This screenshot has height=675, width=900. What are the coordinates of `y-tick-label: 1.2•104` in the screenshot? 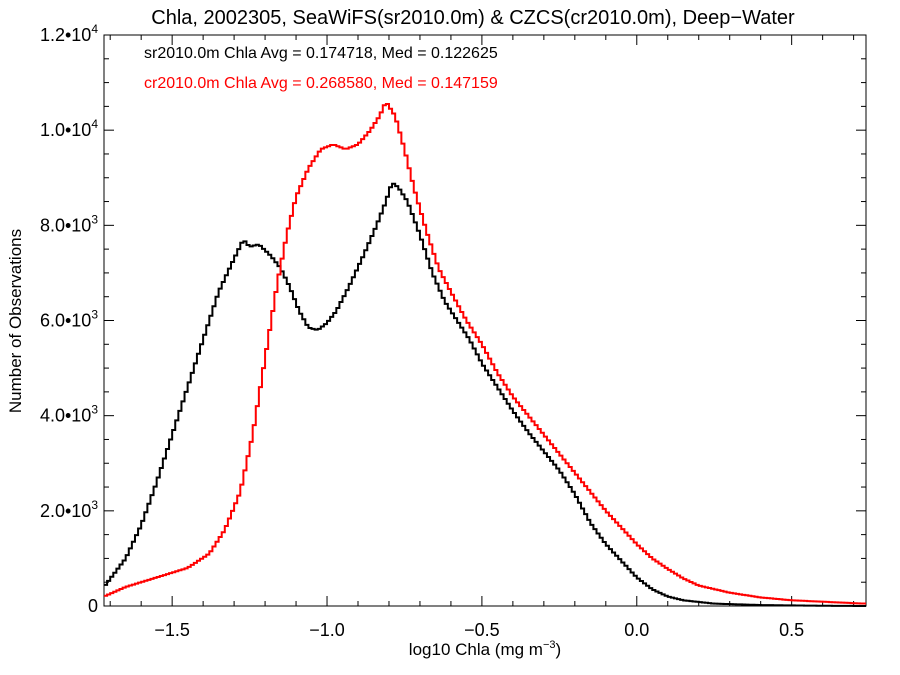 It's located at (69, 33).